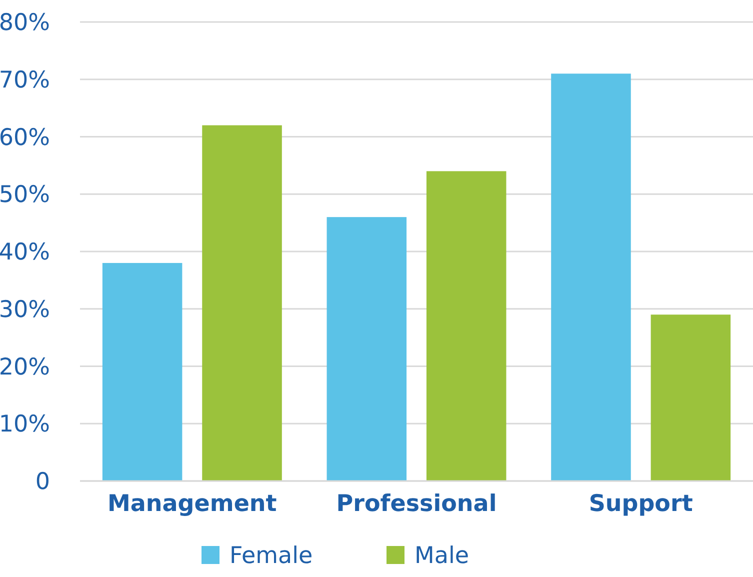 This screenshot has width=753, height=577. I want to click on legend-label: Female, so click(271, 556).